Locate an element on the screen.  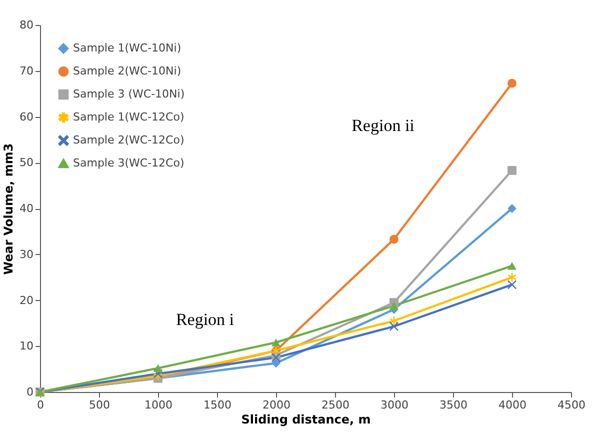
x-axis-title: Sliding distance, m is located at coordinates (306, 419).